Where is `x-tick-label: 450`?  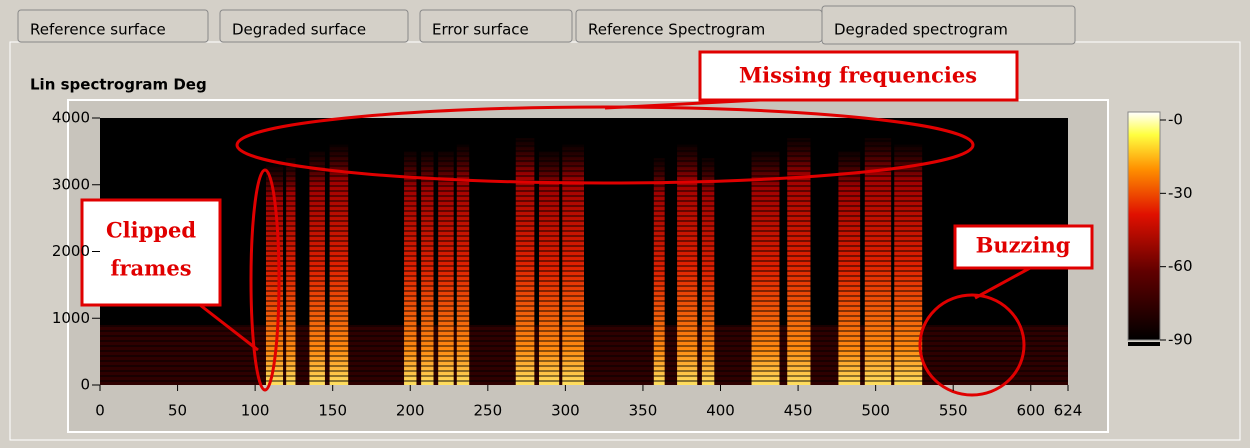 x-tick-label: 450 is located at coordinates (798, 411).